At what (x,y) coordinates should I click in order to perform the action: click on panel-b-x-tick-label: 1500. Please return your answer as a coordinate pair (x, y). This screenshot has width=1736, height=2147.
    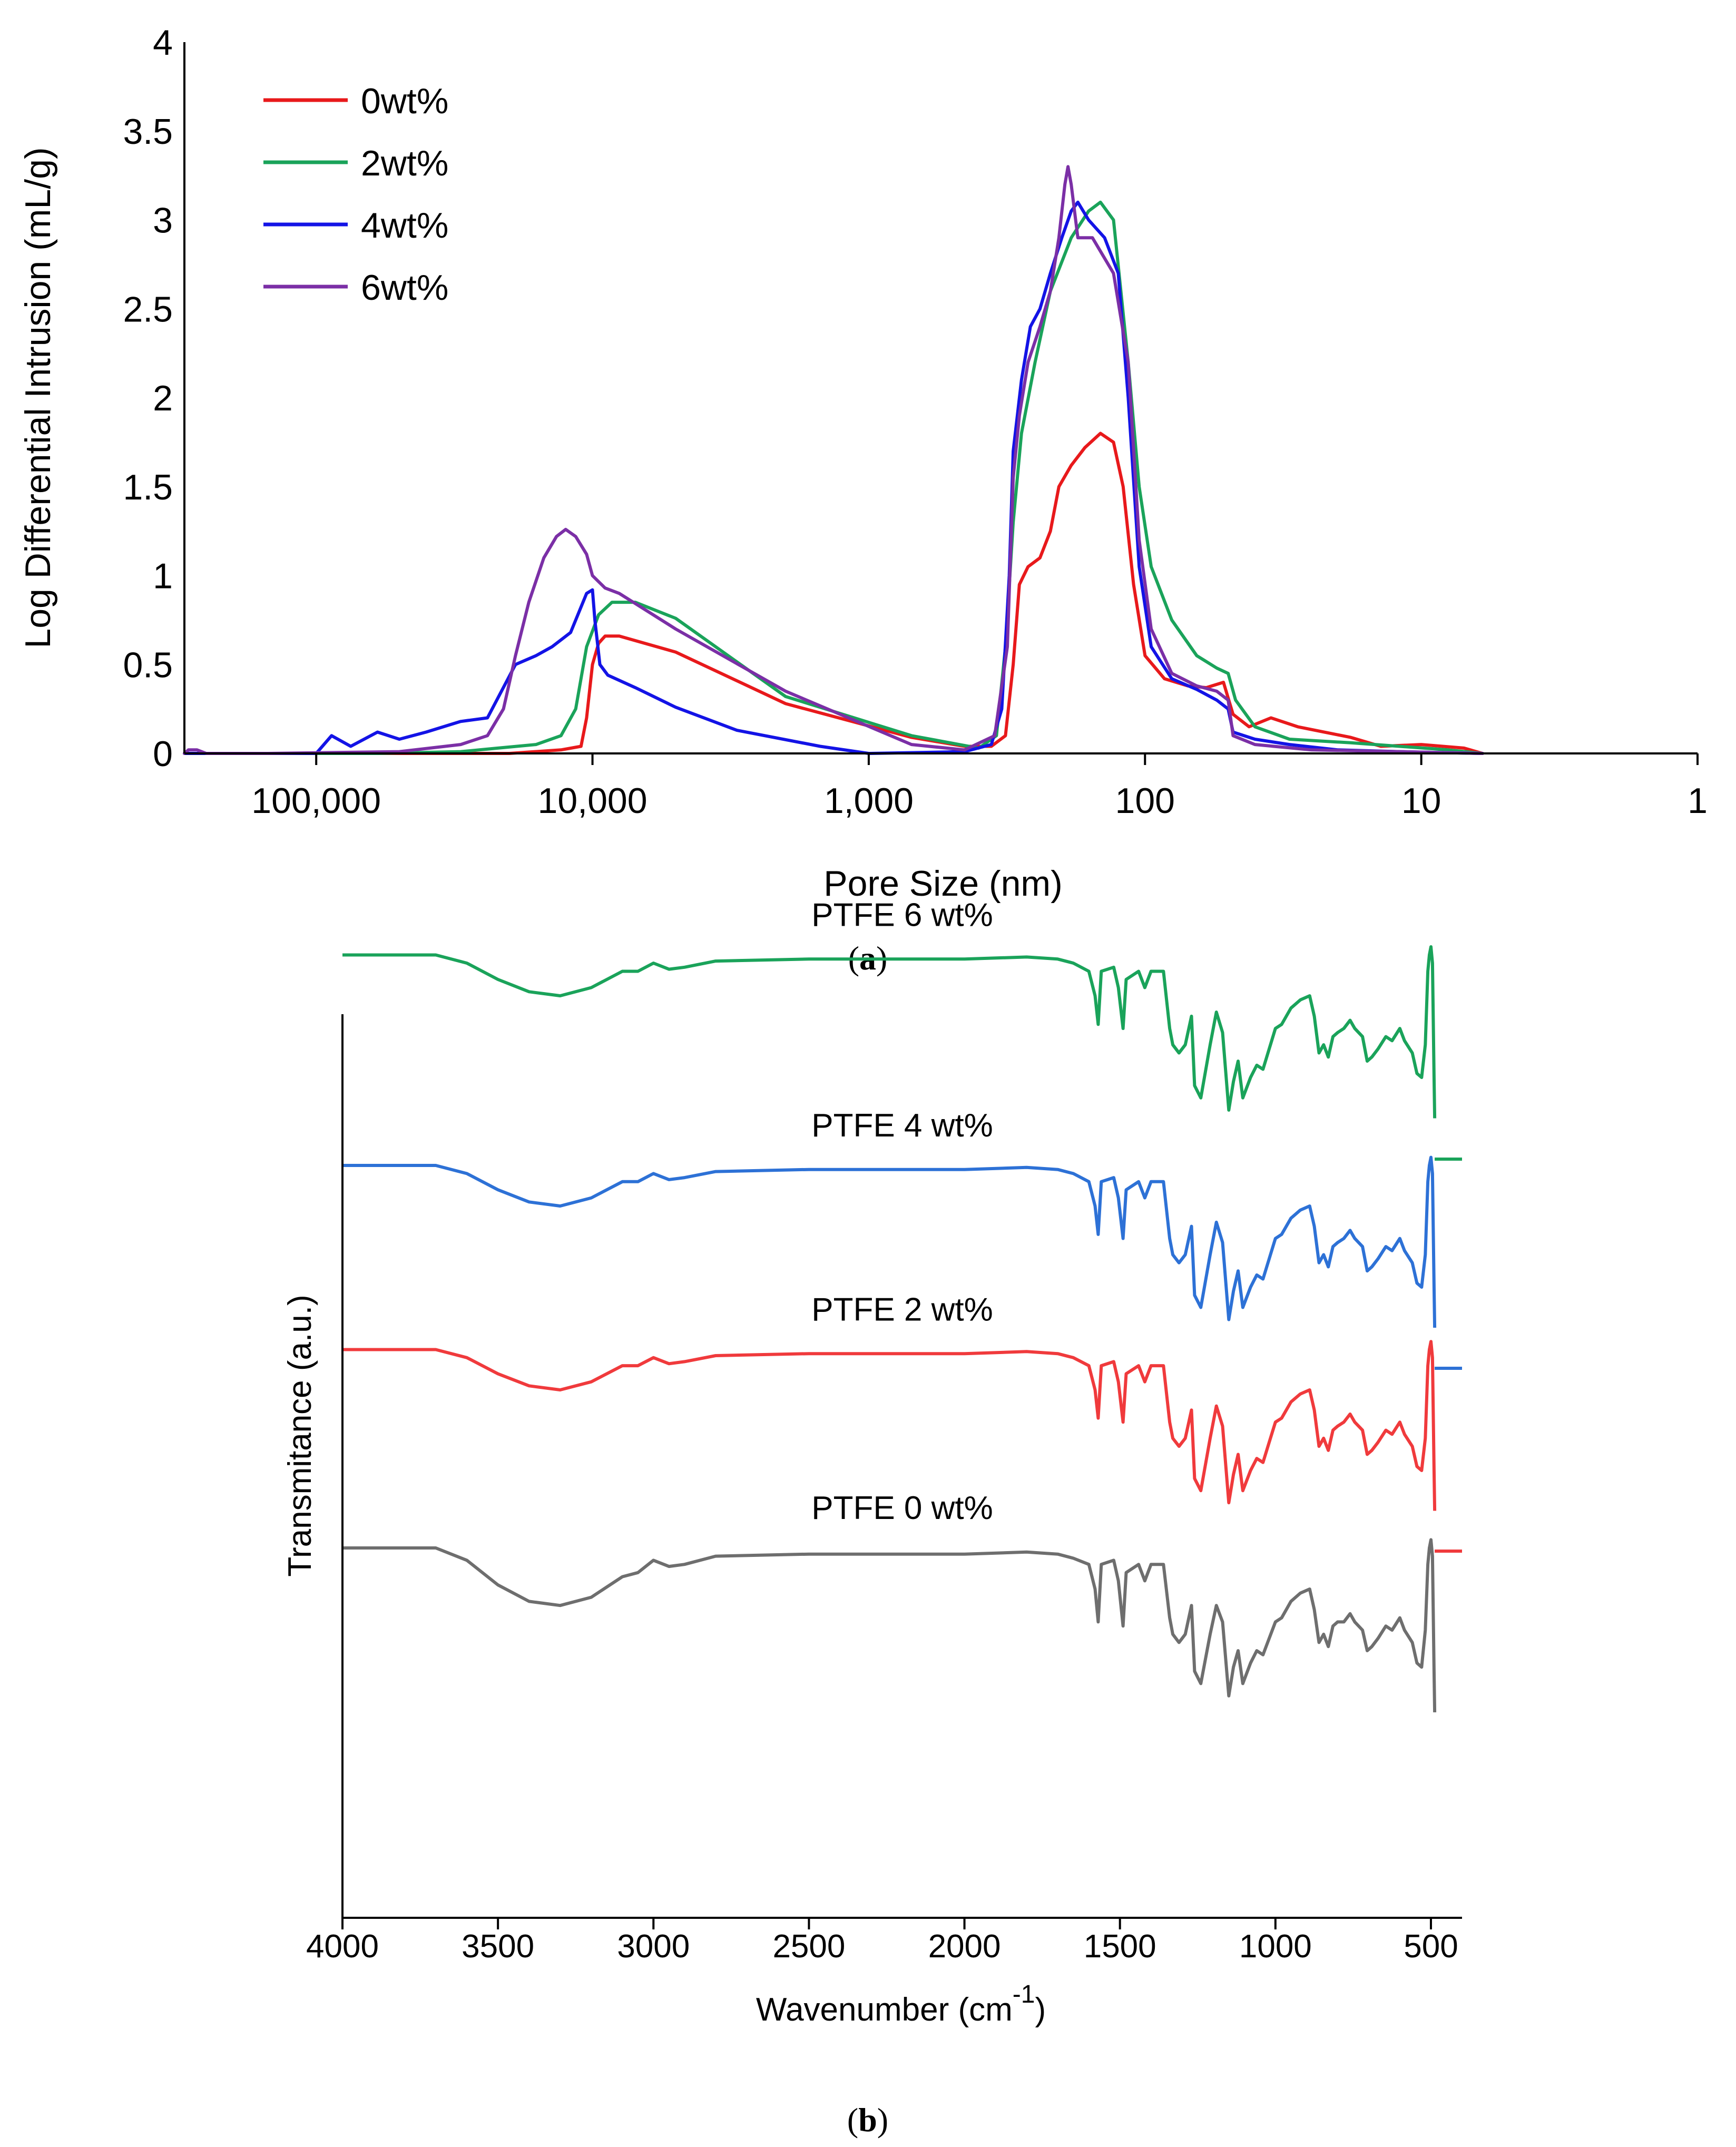
    Looking at the image, I should click on (1120, 1946).